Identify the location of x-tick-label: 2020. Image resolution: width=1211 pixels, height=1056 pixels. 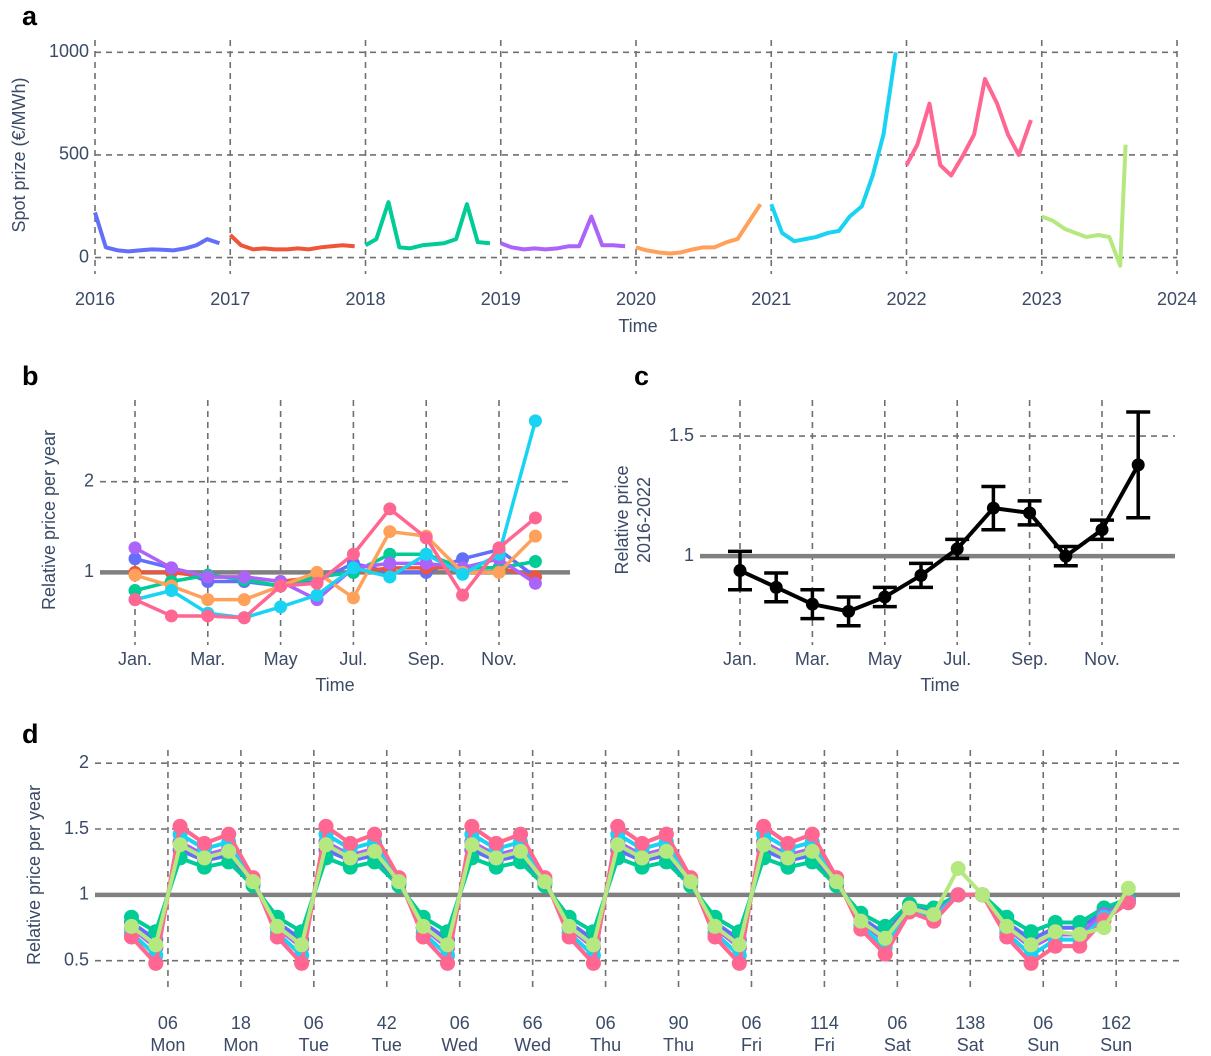
(636, 299).